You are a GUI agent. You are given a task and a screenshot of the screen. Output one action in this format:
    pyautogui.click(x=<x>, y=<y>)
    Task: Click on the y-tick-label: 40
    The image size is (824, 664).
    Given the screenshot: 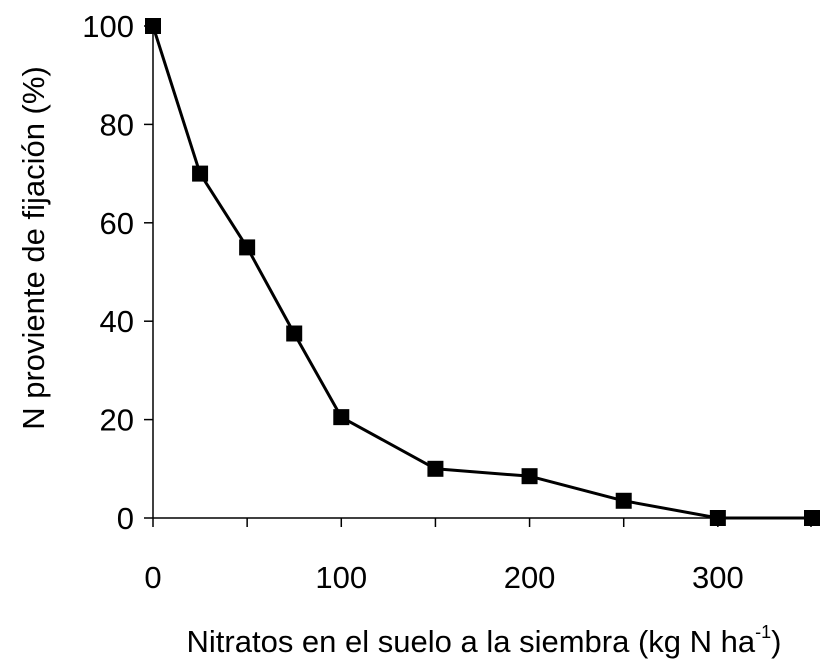 What is the action you would take?
    pyautogui.click(x=117, y=321)
    